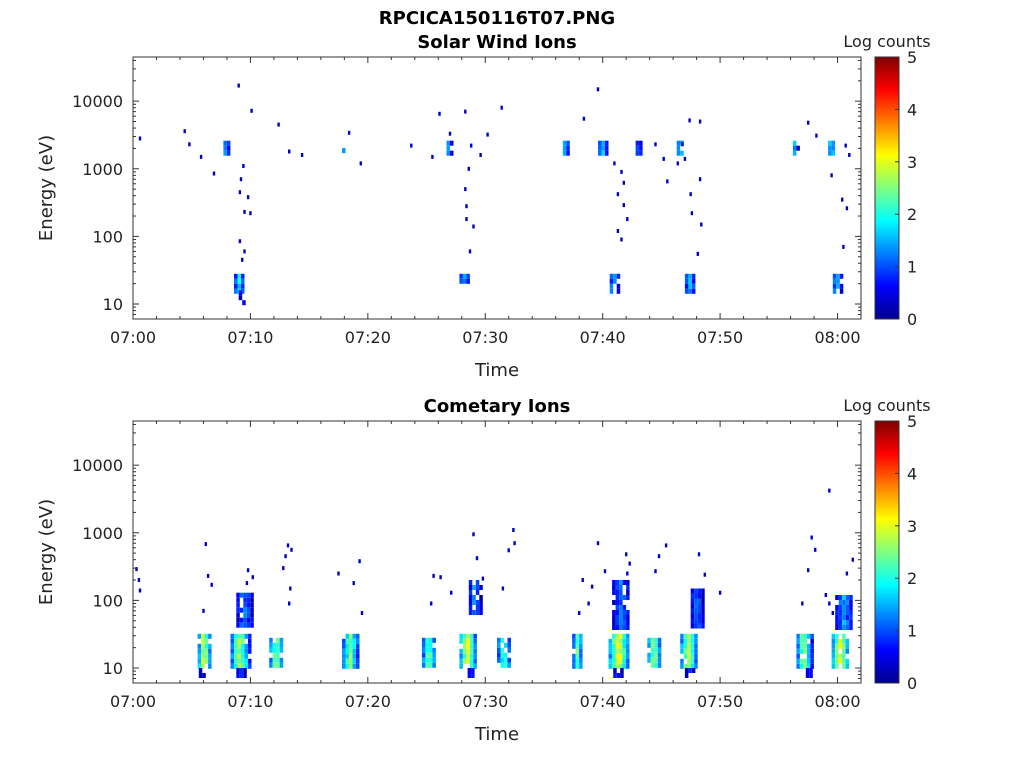 This screenshot has height=768, width=1024. What do you see at coordinates (107, 236) in the screenshot?
I see `y-tick-label: 100` at bounding box center [107, 236].